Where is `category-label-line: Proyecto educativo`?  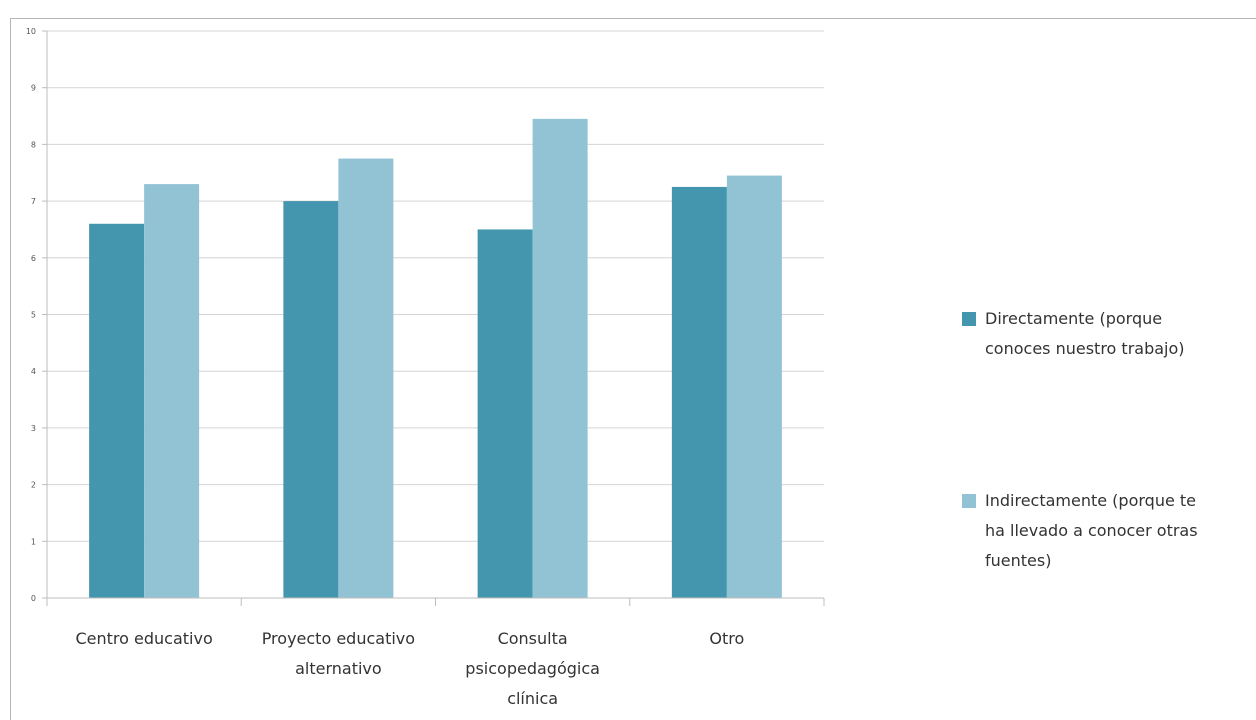 category-label-line: Proyecto educativo is located at coordinates (338, 638).